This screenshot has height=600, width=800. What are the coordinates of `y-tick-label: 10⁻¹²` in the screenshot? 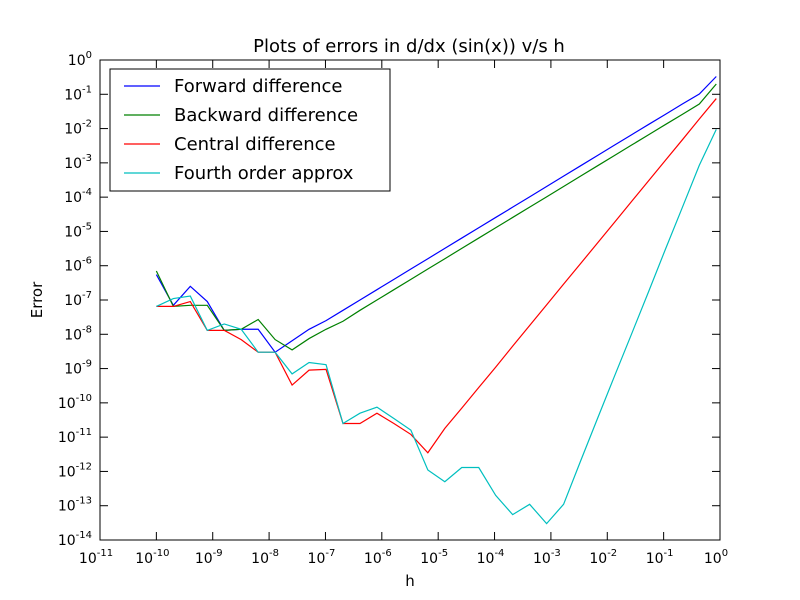 It's located at (75, 470).